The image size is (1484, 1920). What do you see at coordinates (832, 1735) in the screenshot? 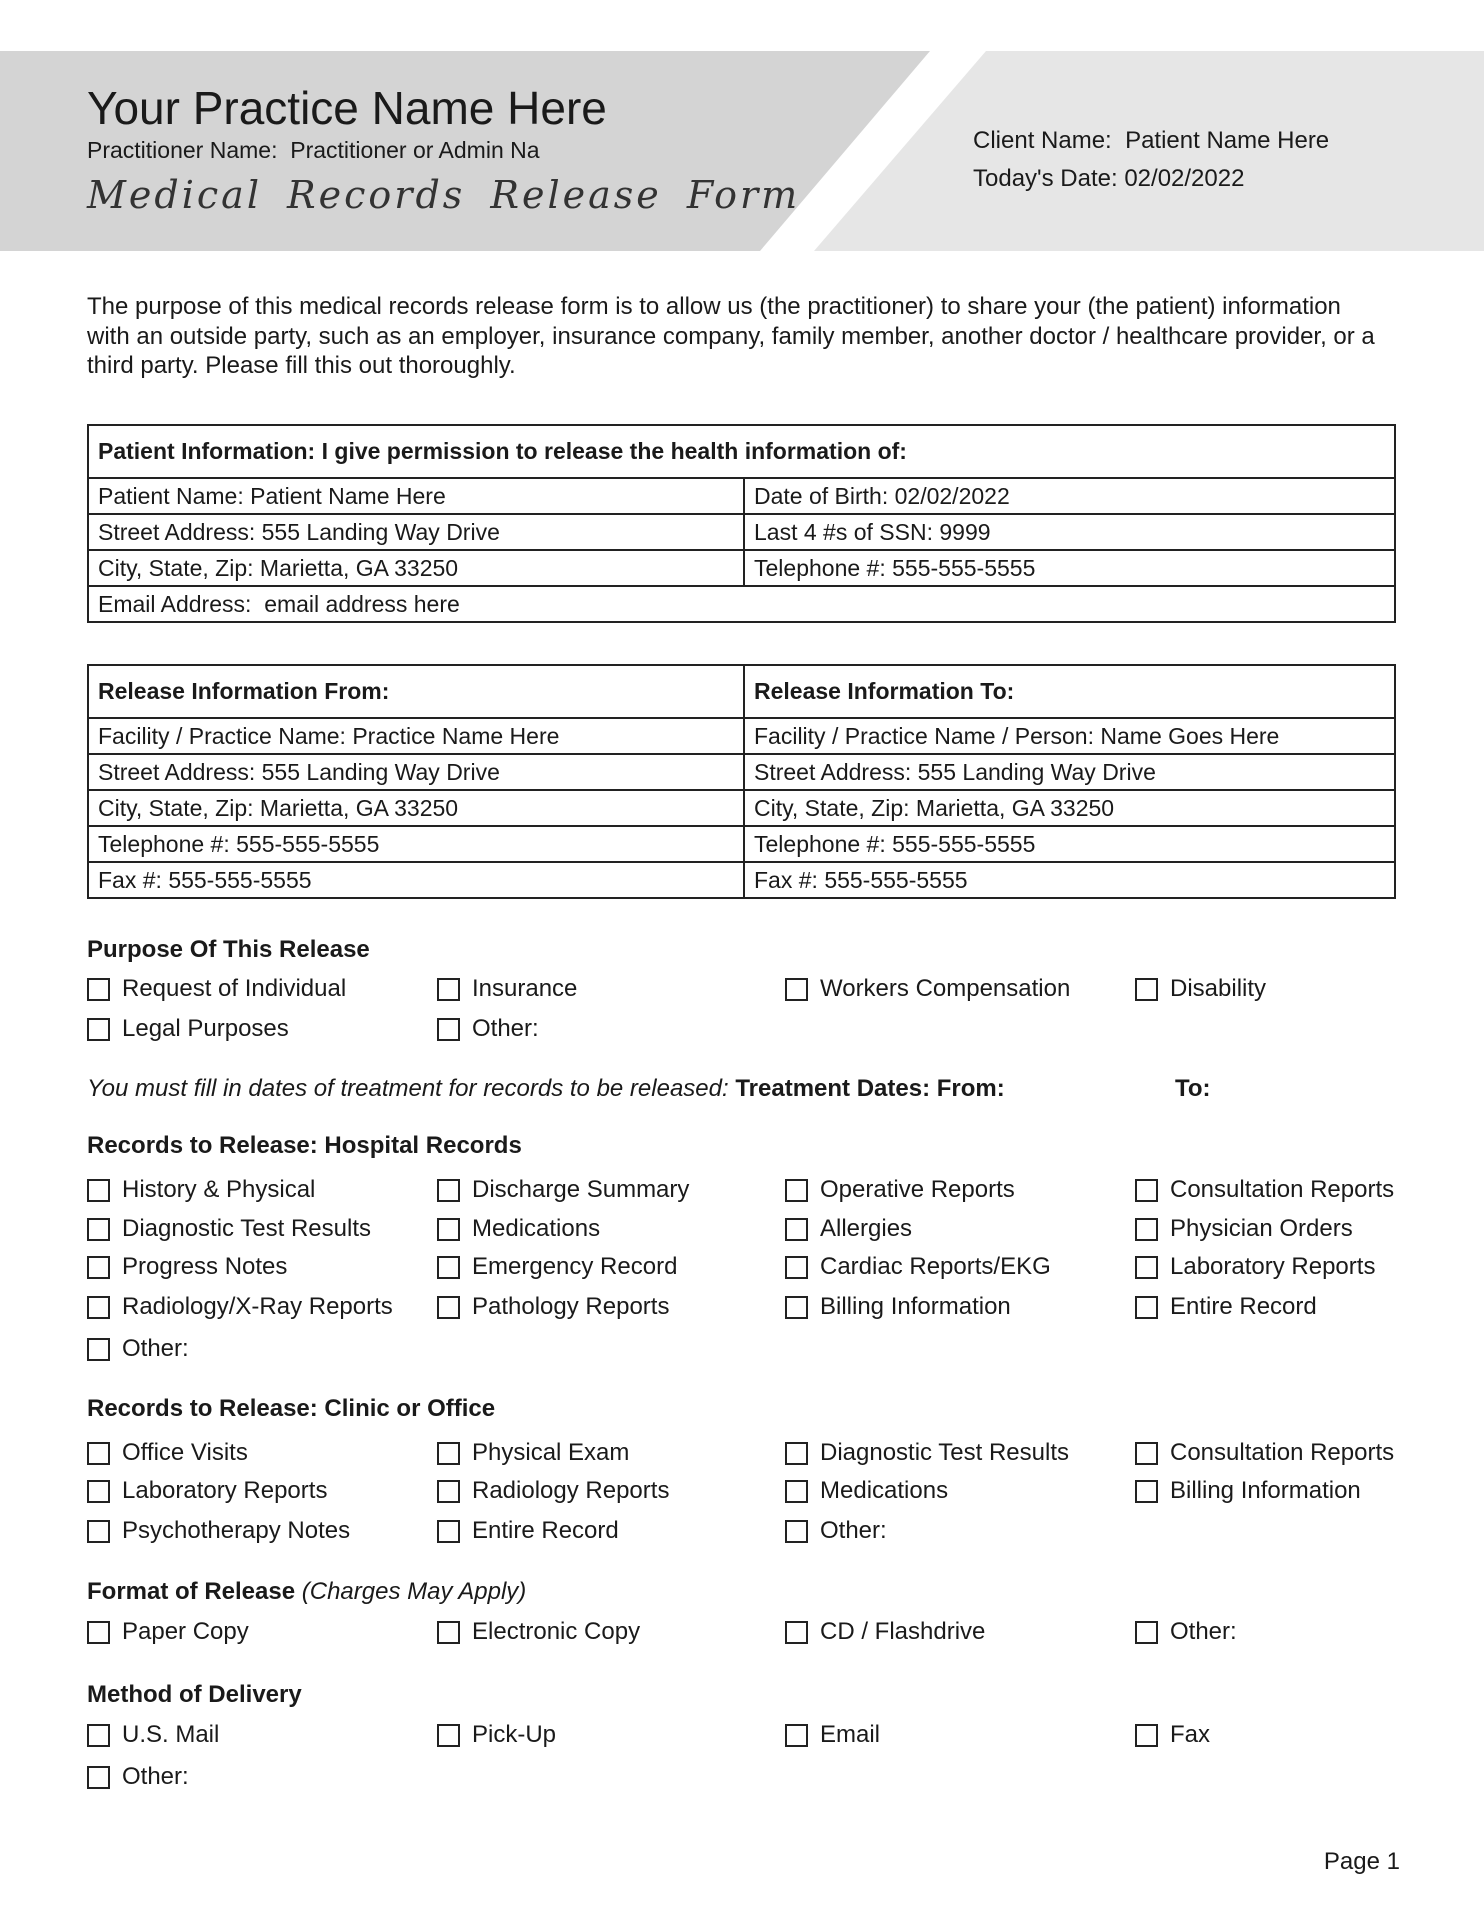
I see `checkbox-option: Email` at bounding box center [832, 1735].